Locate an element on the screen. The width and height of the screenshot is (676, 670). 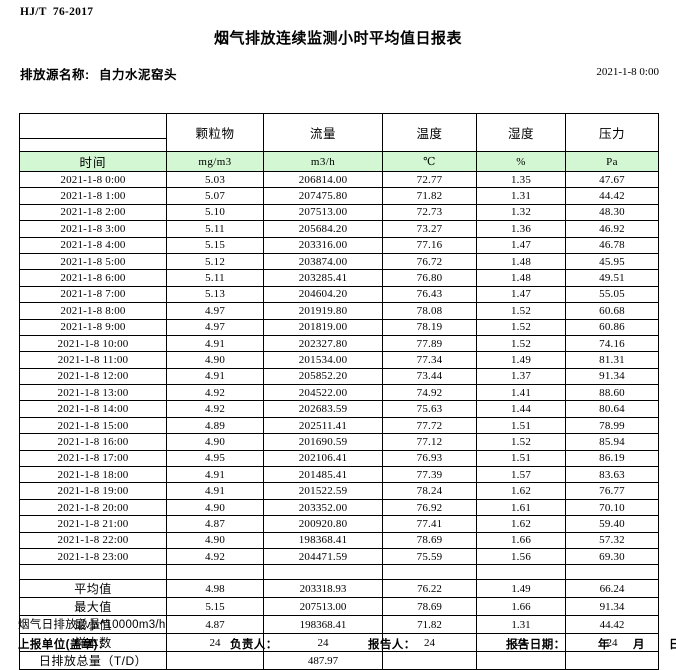
cell-humidity: 1.62 is located at coordinates (521, 524).